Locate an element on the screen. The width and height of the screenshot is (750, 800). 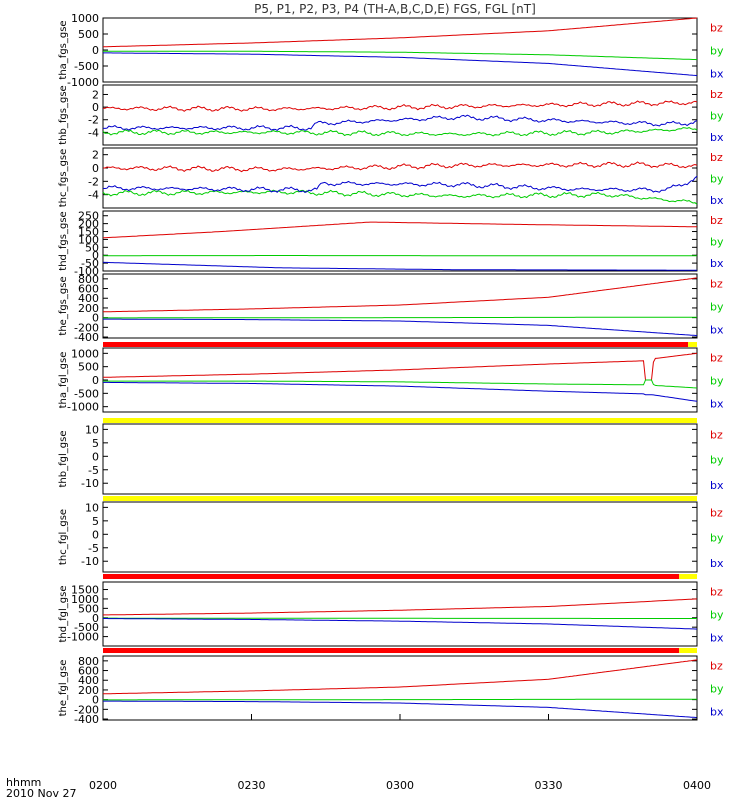
y-tick-label: 50 is located at coordinates (92, 247).